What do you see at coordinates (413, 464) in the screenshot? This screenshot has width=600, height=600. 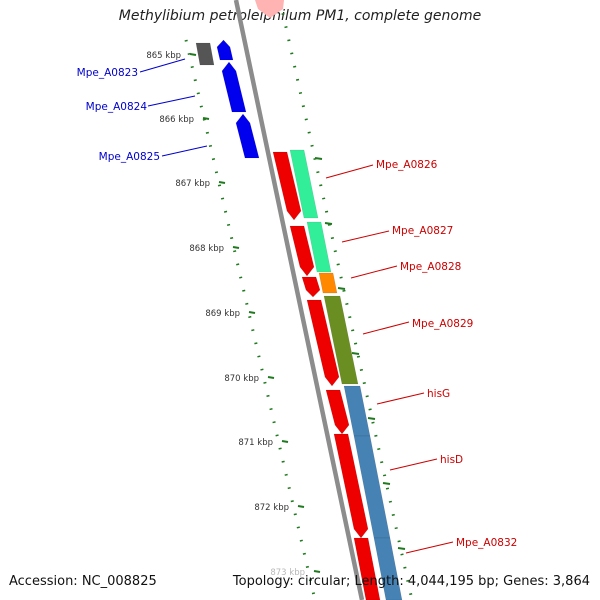 I see `leader-line-hisd` at bounding box center [413, 464].